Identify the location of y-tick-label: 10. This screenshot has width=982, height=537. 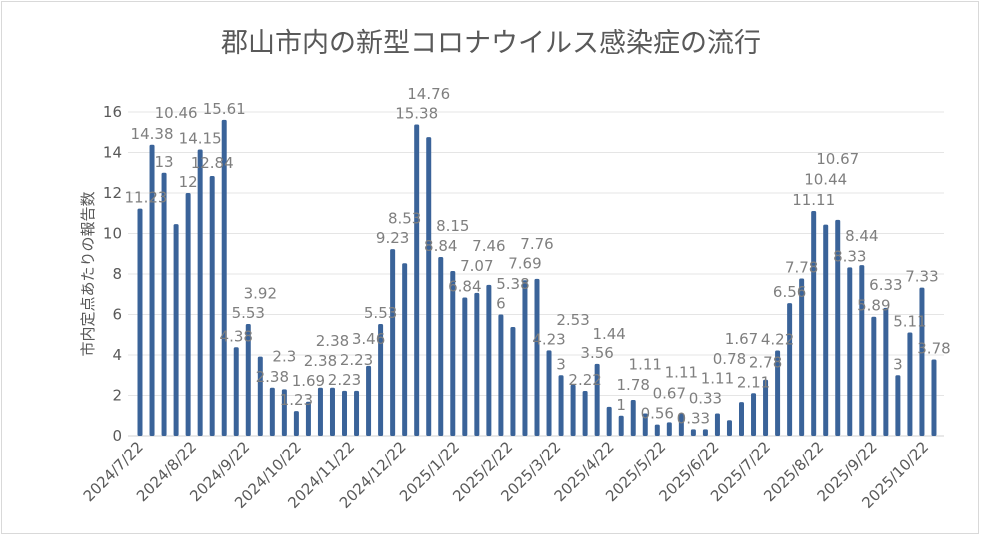
(112, 234).